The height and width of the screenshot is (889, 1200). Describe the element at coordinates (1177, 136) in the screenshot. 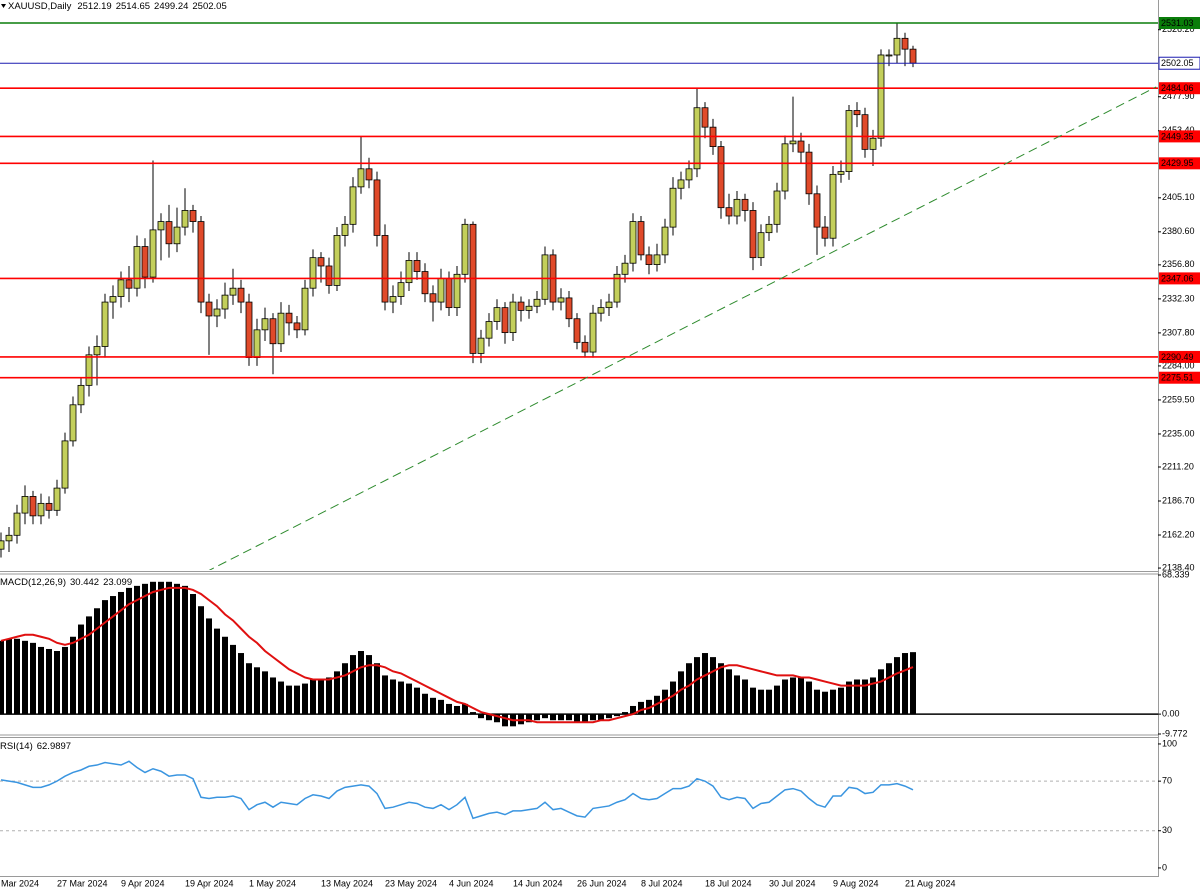

I see `level-label: 2449.35` at that location.